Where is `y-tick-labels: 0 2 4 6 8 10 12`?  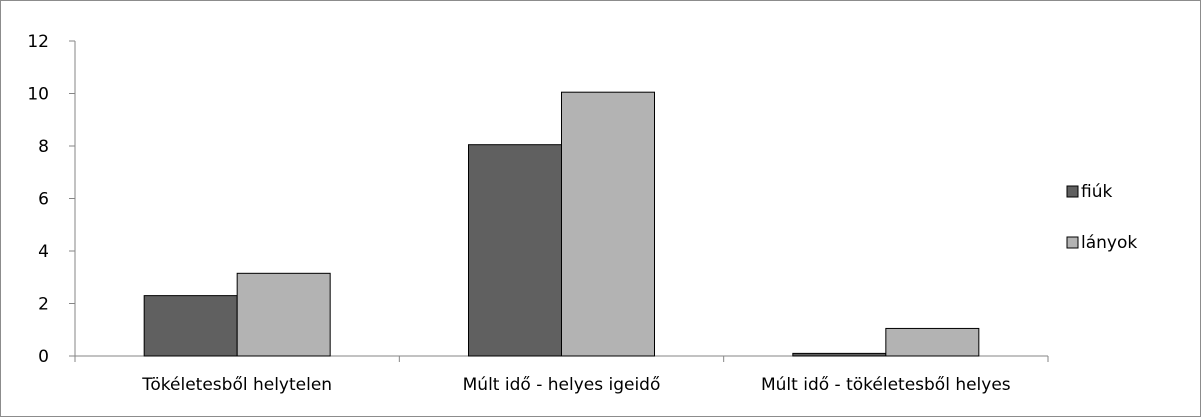 y-tick-labels: 0 2 4 6 8 10 12 is located at coordinates (38, 199).